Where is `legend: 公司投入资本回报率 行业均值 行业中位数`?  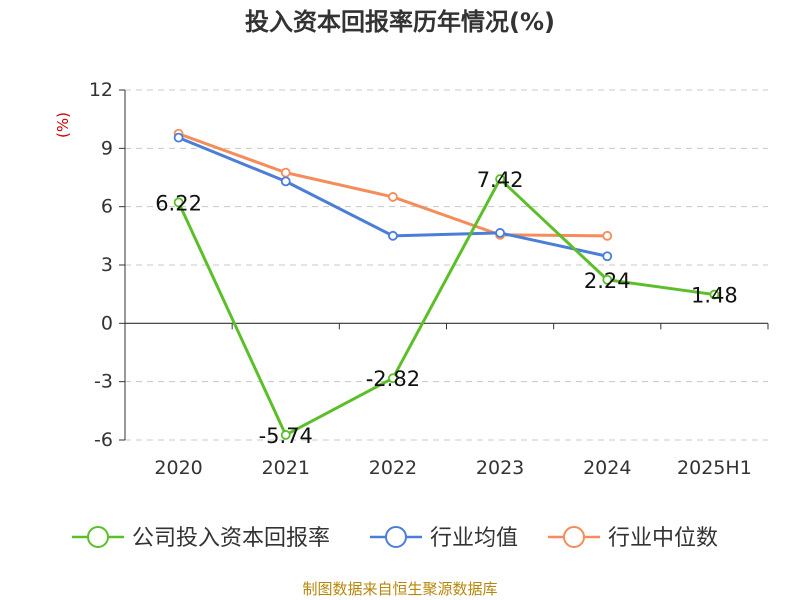
legend: 公司投入资本回报率 行业均值 行业中位数 is located at coordinates (395, 538).